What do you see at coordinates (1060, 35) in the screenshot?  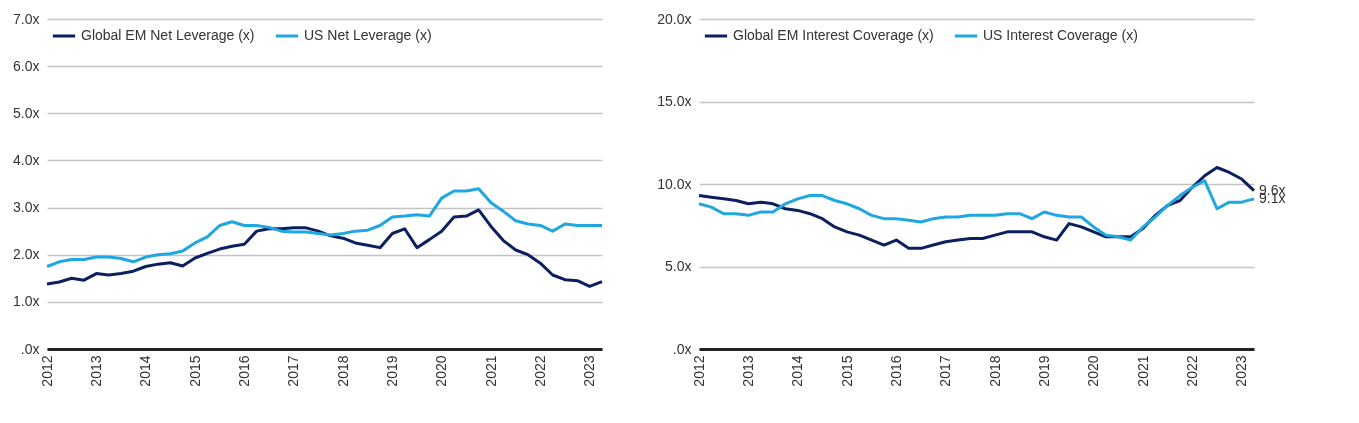 I see `legend-label: US Interest Coverage (x)` at bounding box center [1060, 35].